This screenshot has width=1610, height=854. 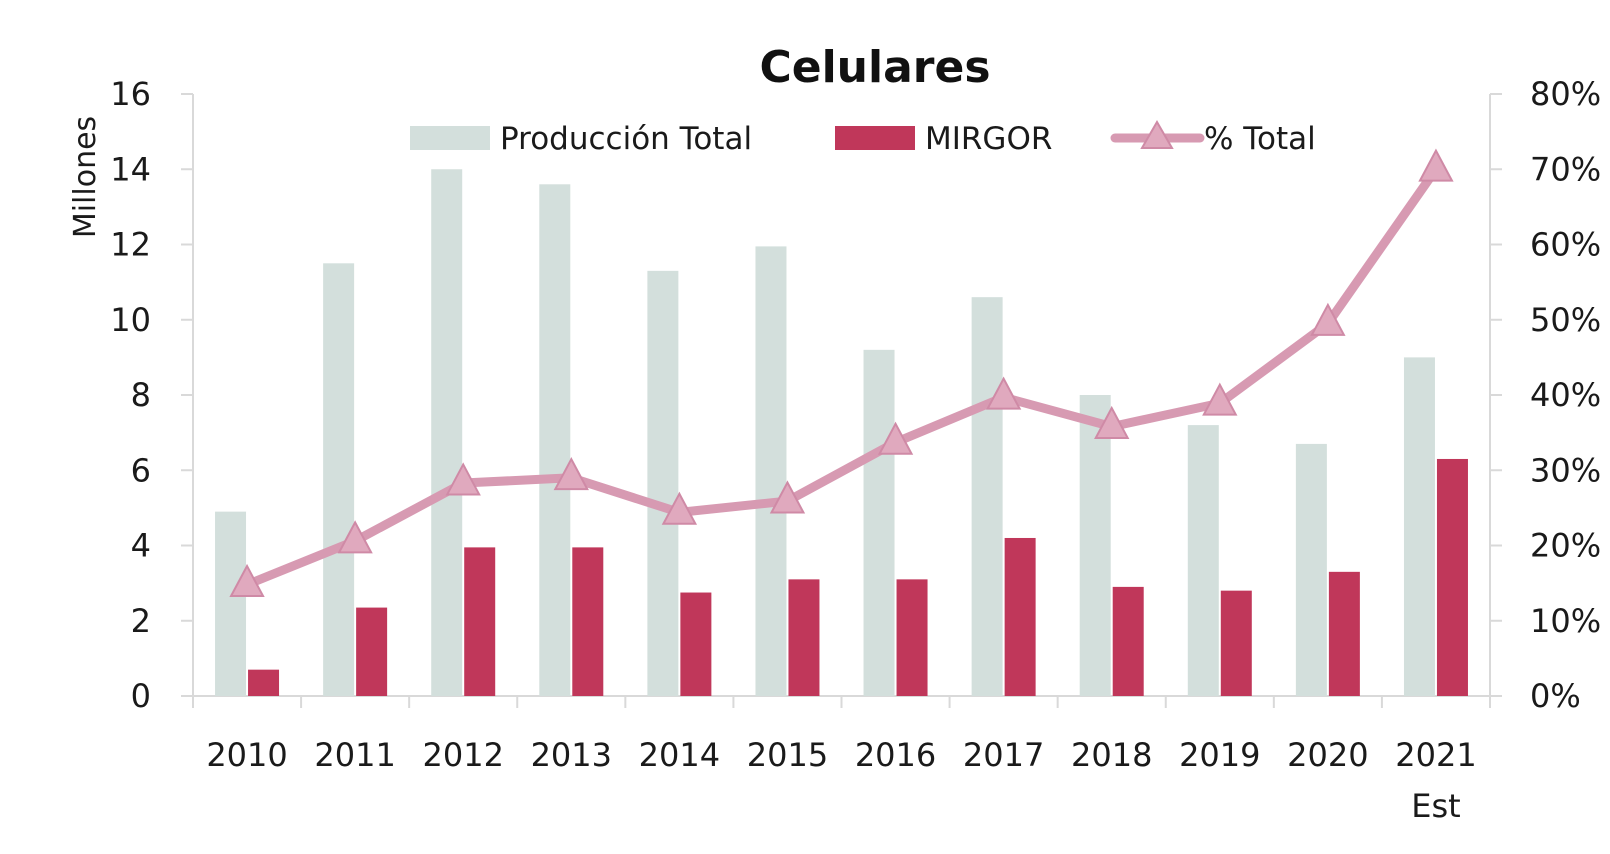 What do you see at coordinates (1328, 319) in the screenshot?
I see `percent-marker-2020` at bounding box center [1328, 319].